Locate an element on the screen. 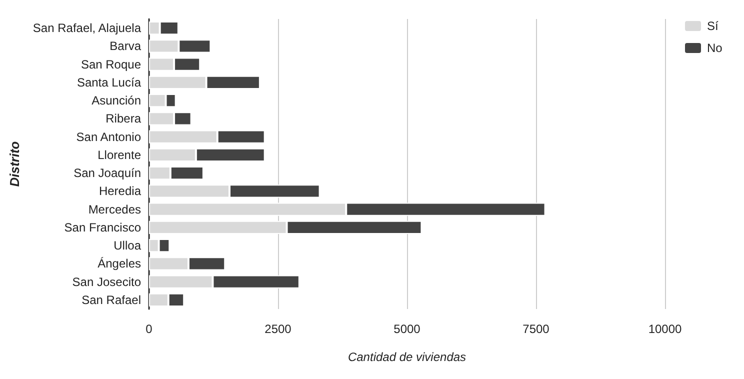 The height and width of the screenshot is (379, 744). x-tick-label: 10000 is located at coordinates (665, 329).